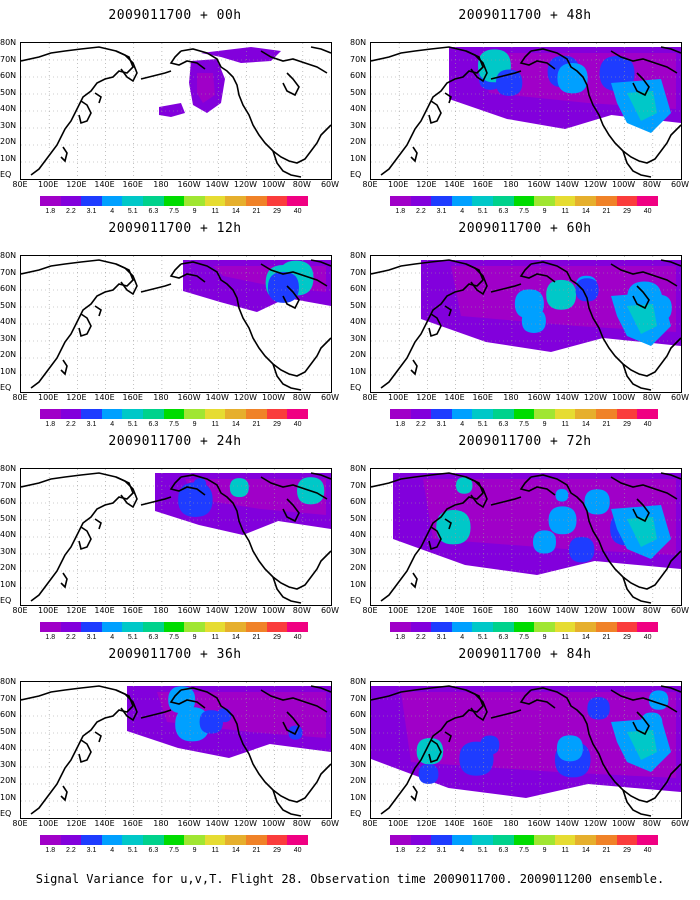  What do you see at coordinates (647, 424) in the screenshot?
I see `colorbar-label: 40` at bounding box center [647, 424].